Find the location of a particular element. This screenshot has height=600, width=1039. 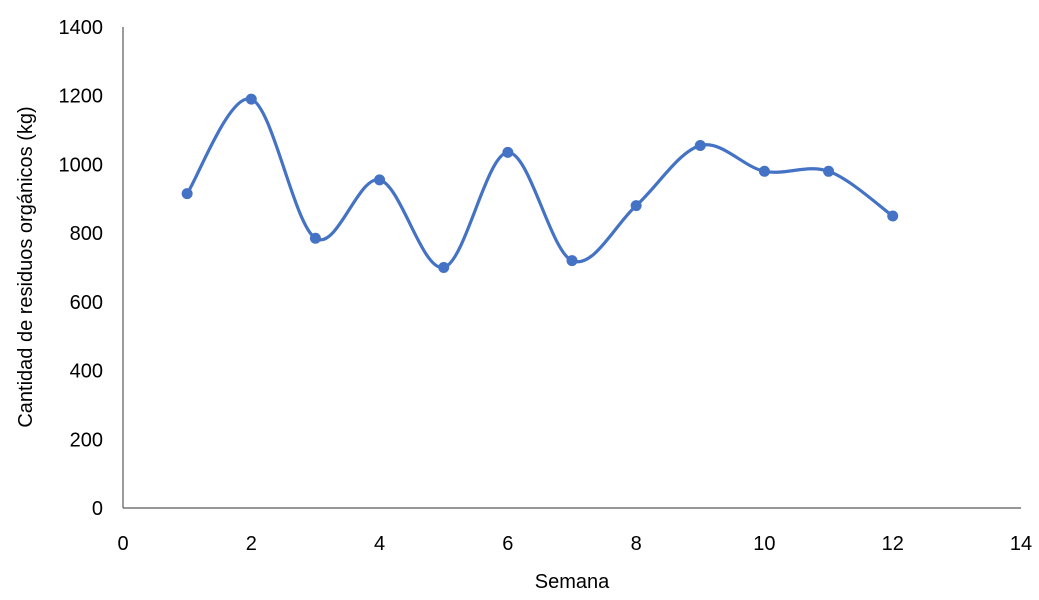

y-tick-label: 200 is located at coordinates (86, 440).